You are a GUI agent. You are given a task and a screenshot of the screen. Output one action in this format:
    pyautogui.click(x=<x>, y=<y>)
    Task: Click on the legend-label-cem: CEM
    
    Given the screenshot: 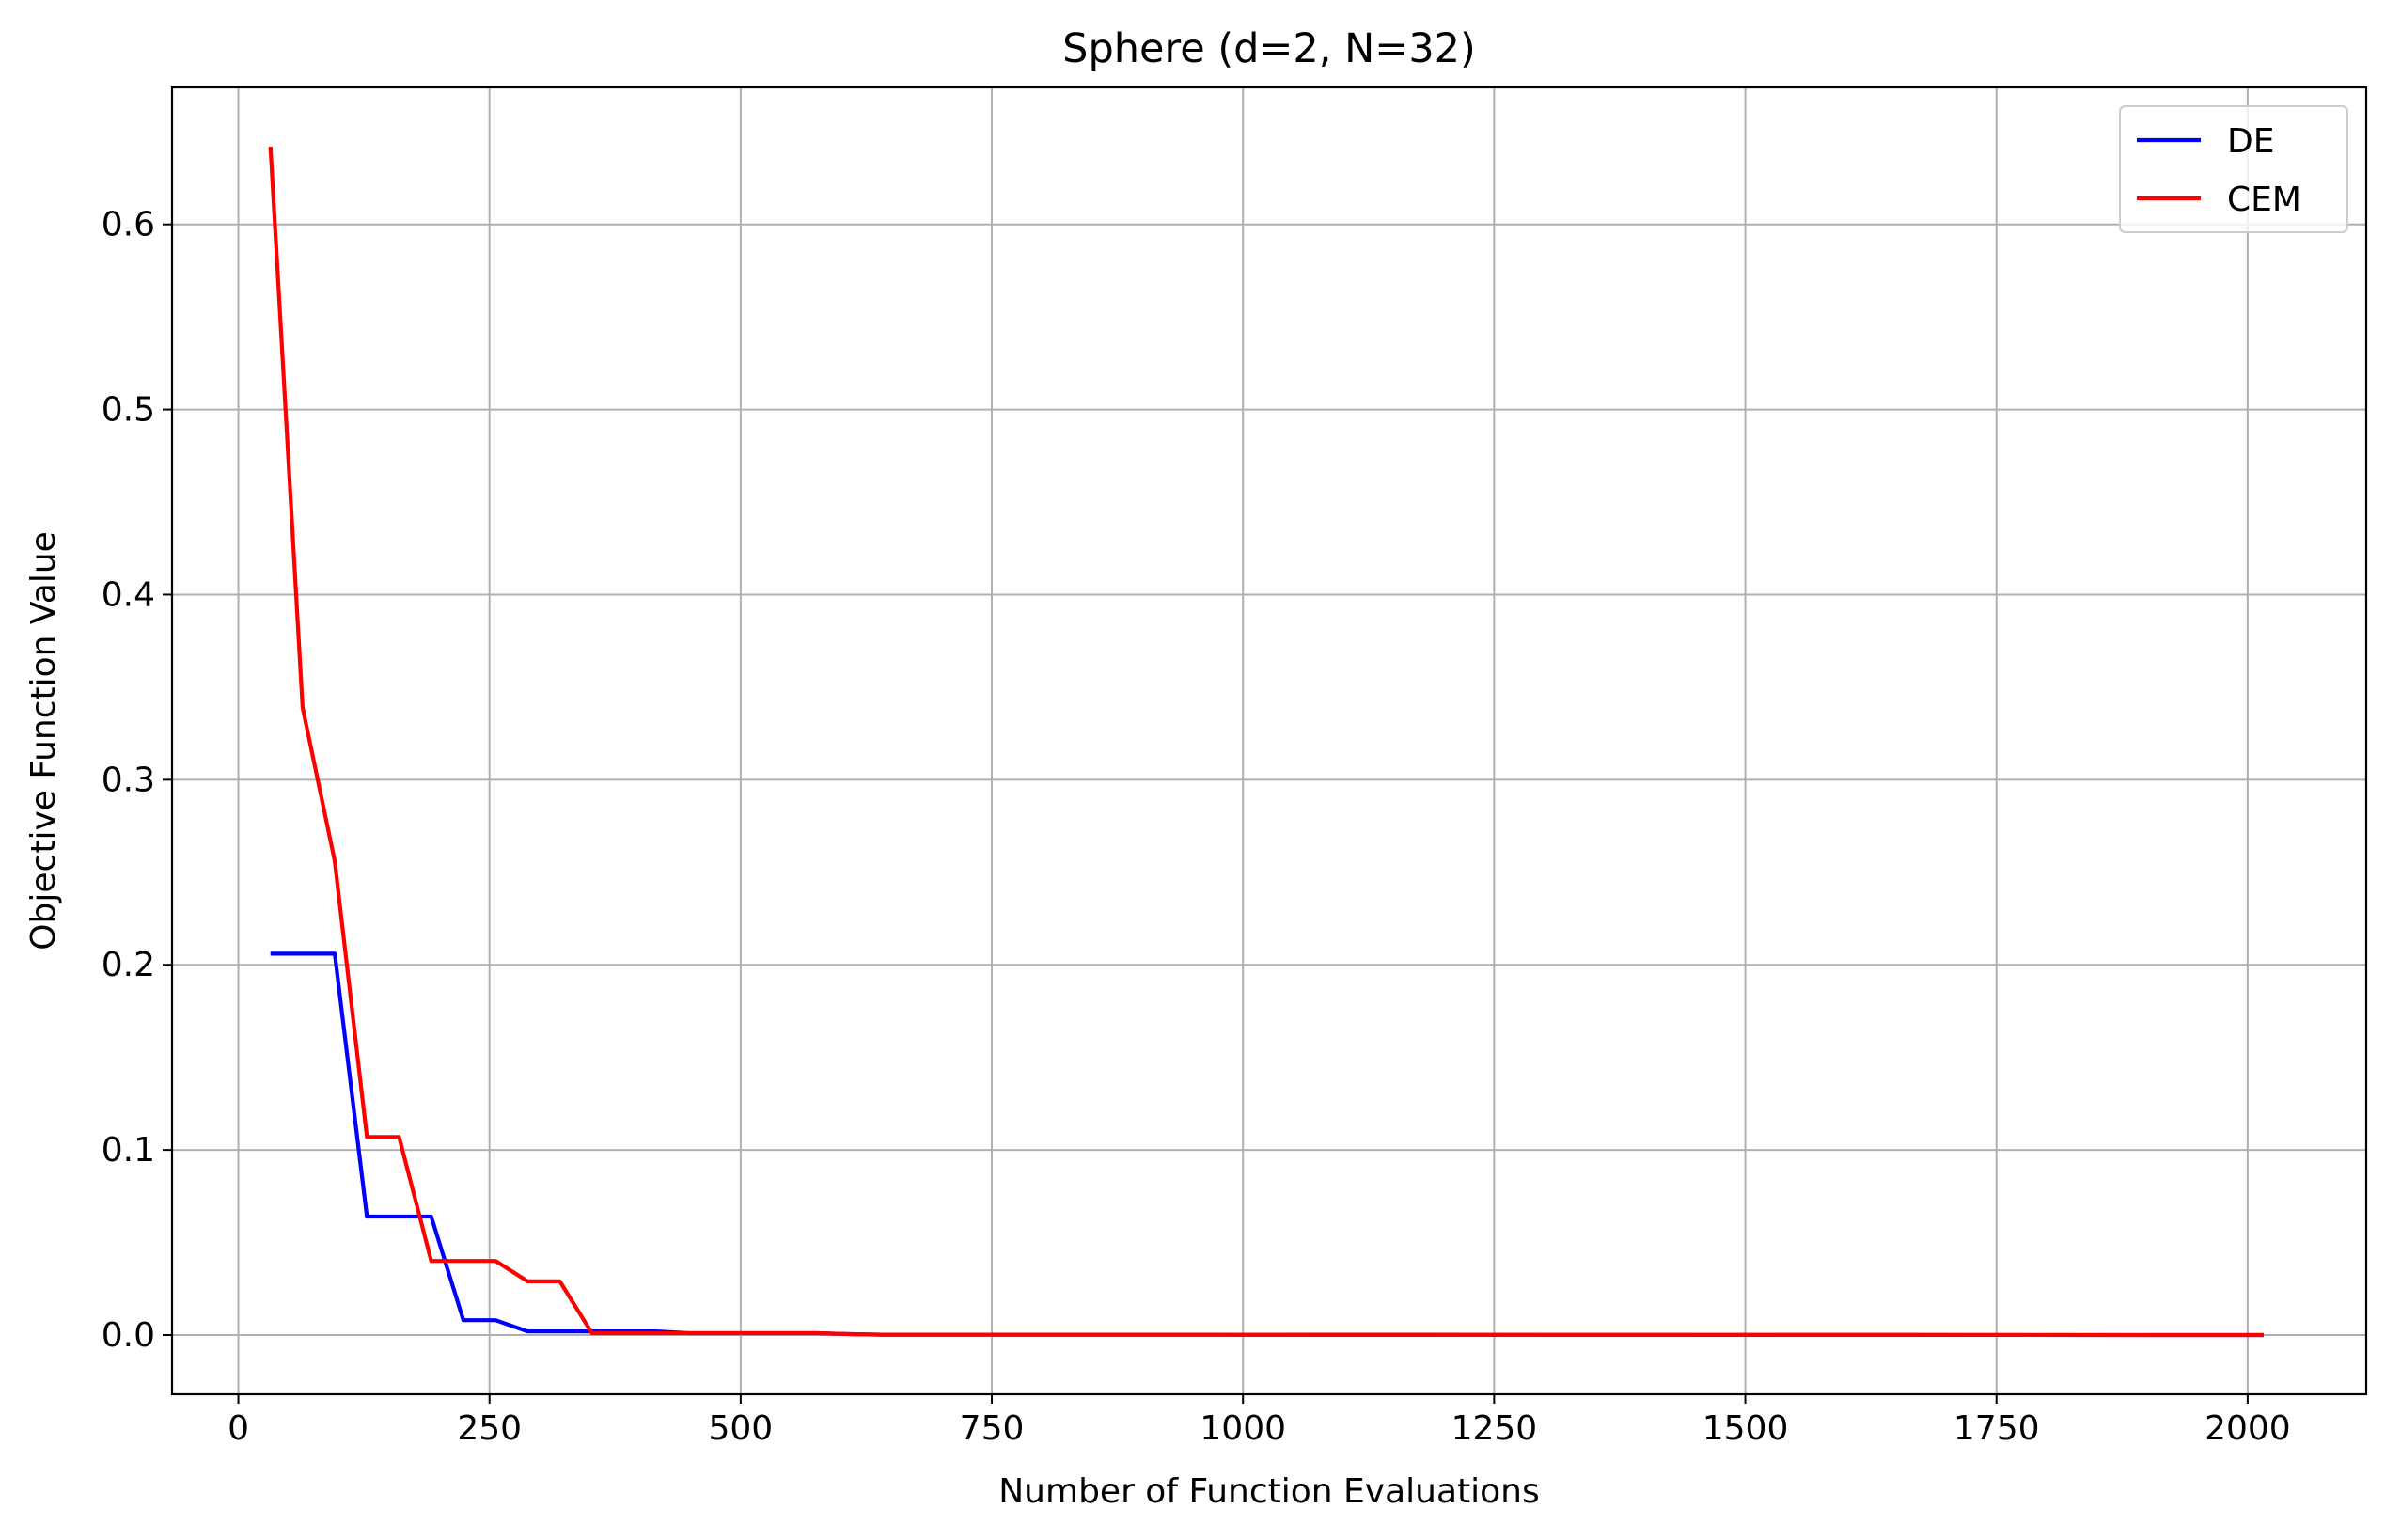 What is the action you would take?
    pyautogui.click(x=2264, y=200)
    